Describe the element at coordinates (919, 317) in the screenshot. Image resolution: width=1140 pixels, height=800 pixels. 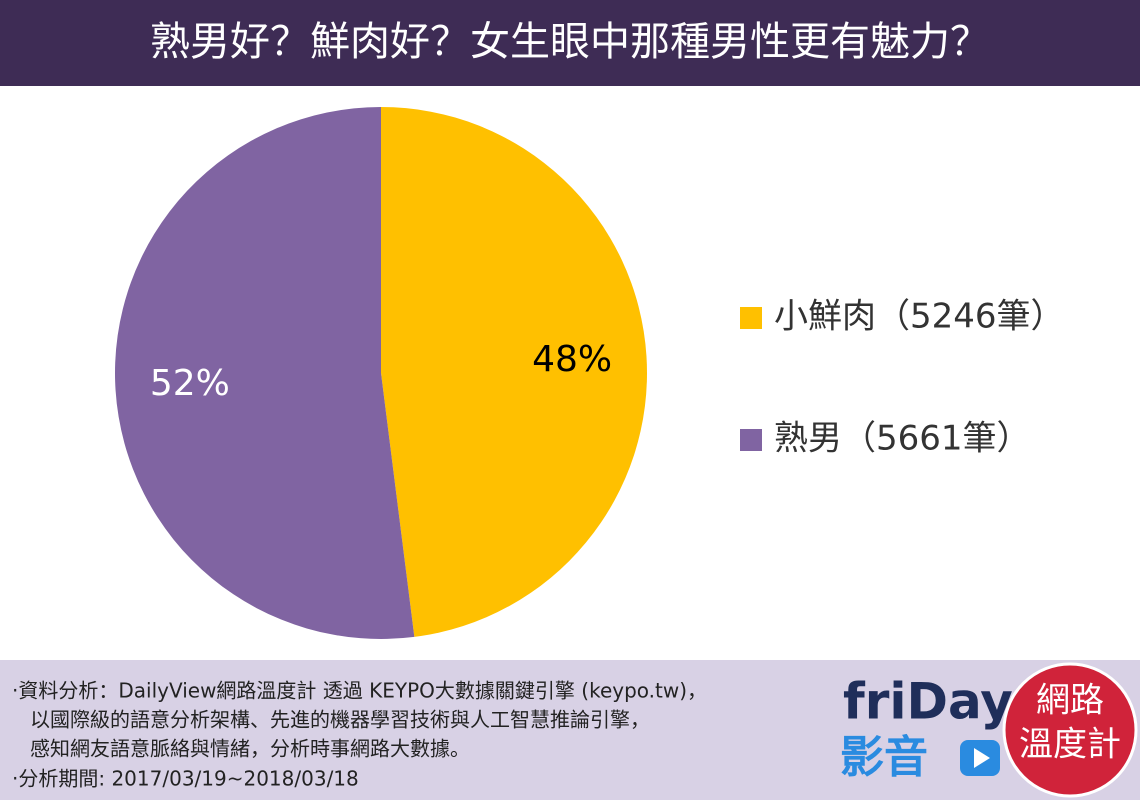
I see `legend-label: 小鮮肉（5246筆）` at that location.